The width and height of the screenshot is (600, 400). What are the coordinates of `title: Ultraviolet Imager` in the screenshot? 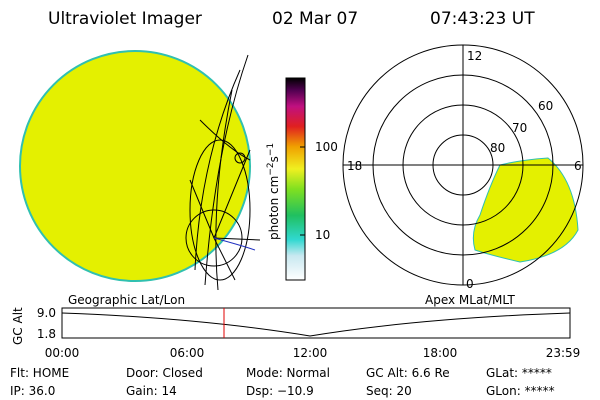 It's located at (125, 19).